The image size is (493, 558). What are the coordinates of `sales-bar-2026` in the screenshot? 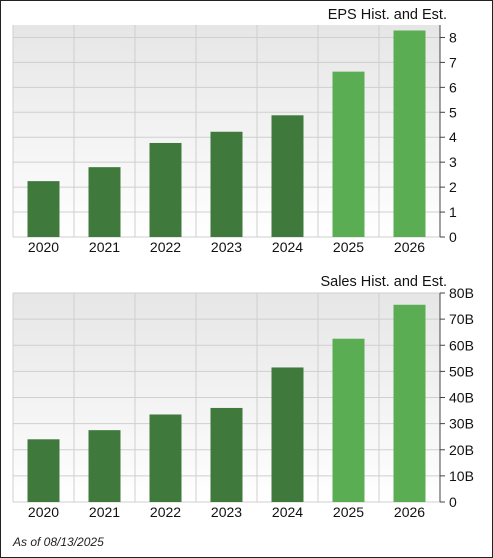 It's located at (409, 403).